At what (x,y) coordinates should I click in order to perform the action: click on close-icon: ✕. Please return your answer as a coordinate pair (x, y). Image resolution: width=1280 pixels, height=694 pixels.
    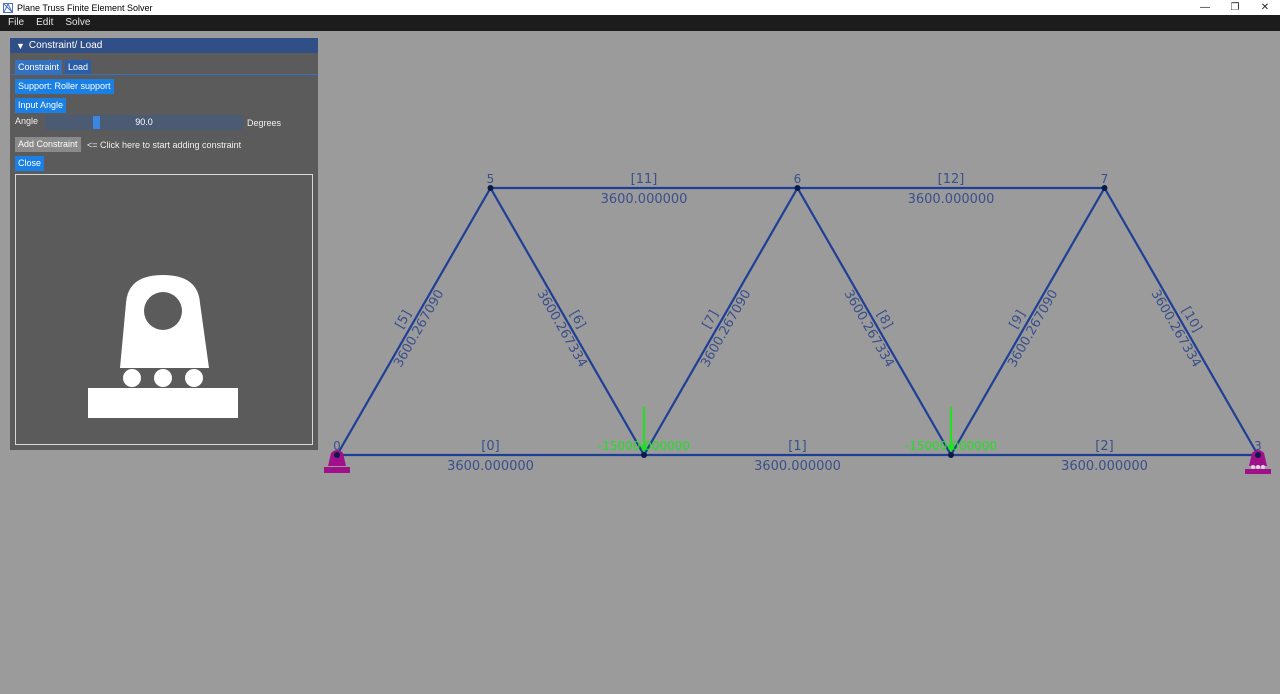
    Looking at the image, I should click on (1265, 7).